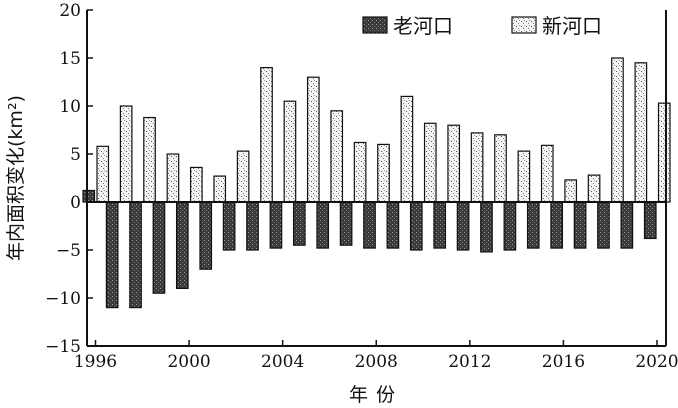 This screenshot has height=408, width=678. Describe the element at coordinates (70, 11) in the screenshot. I see `y-tick-label: 20` at that location.